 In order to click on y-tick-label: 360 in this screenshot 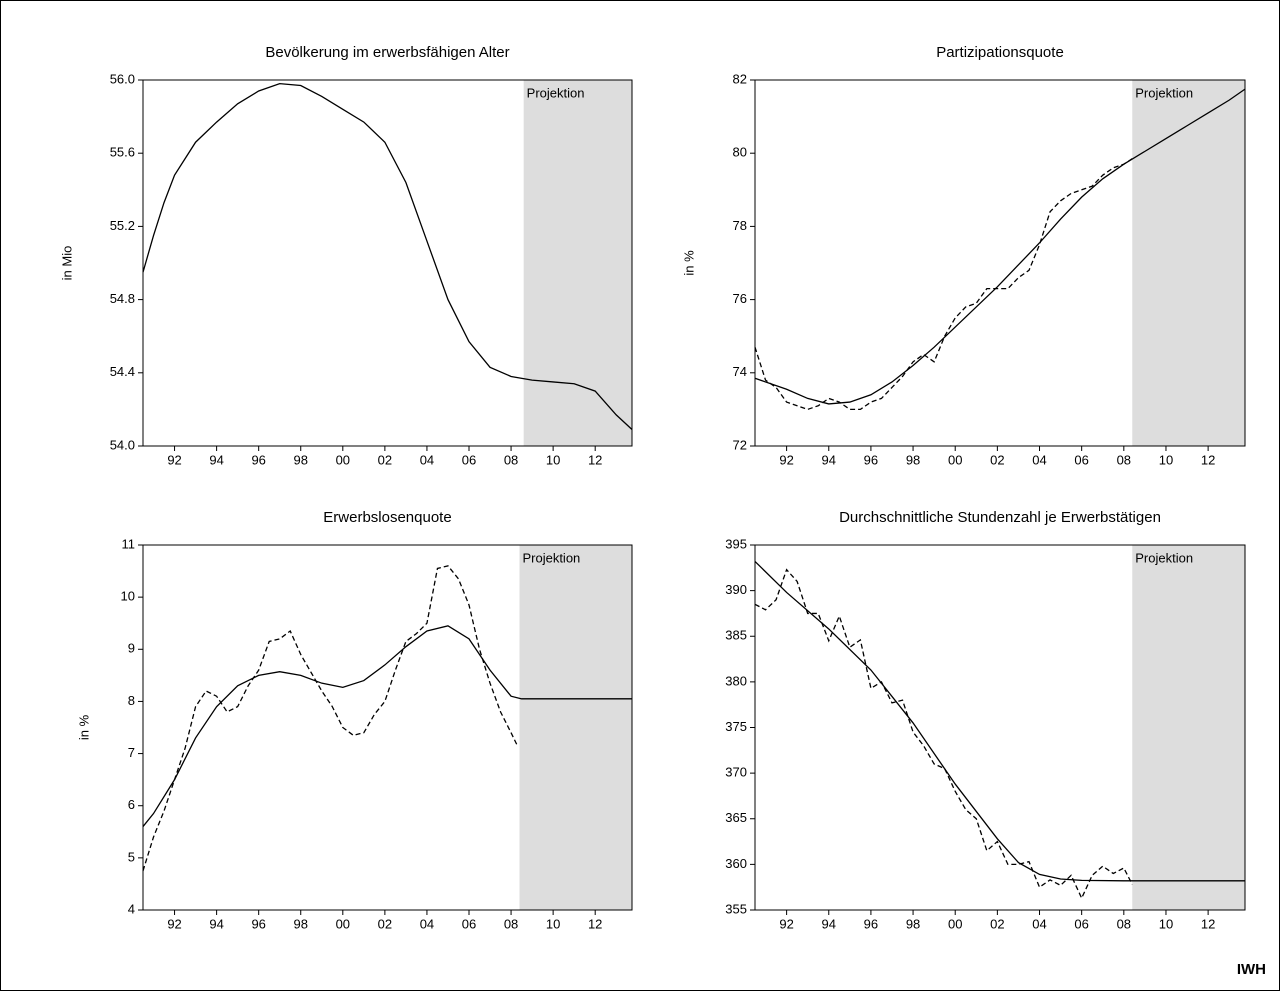, I will do `click(736, 863)`.